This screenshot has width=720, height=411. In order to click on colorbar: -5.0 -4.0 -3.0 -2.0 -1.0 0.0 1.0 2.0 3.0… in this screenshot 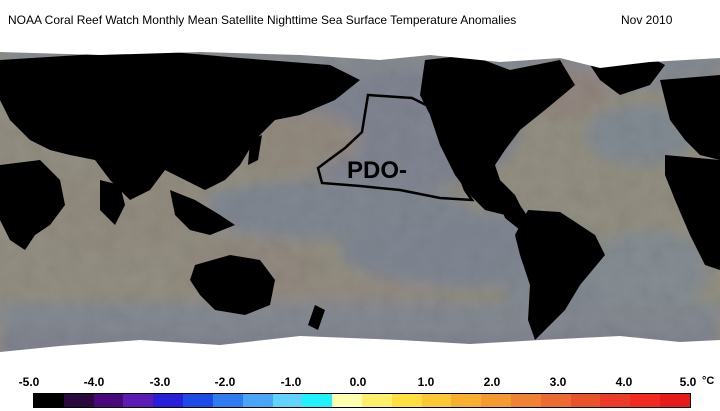, I will do `click(360, 391)`.